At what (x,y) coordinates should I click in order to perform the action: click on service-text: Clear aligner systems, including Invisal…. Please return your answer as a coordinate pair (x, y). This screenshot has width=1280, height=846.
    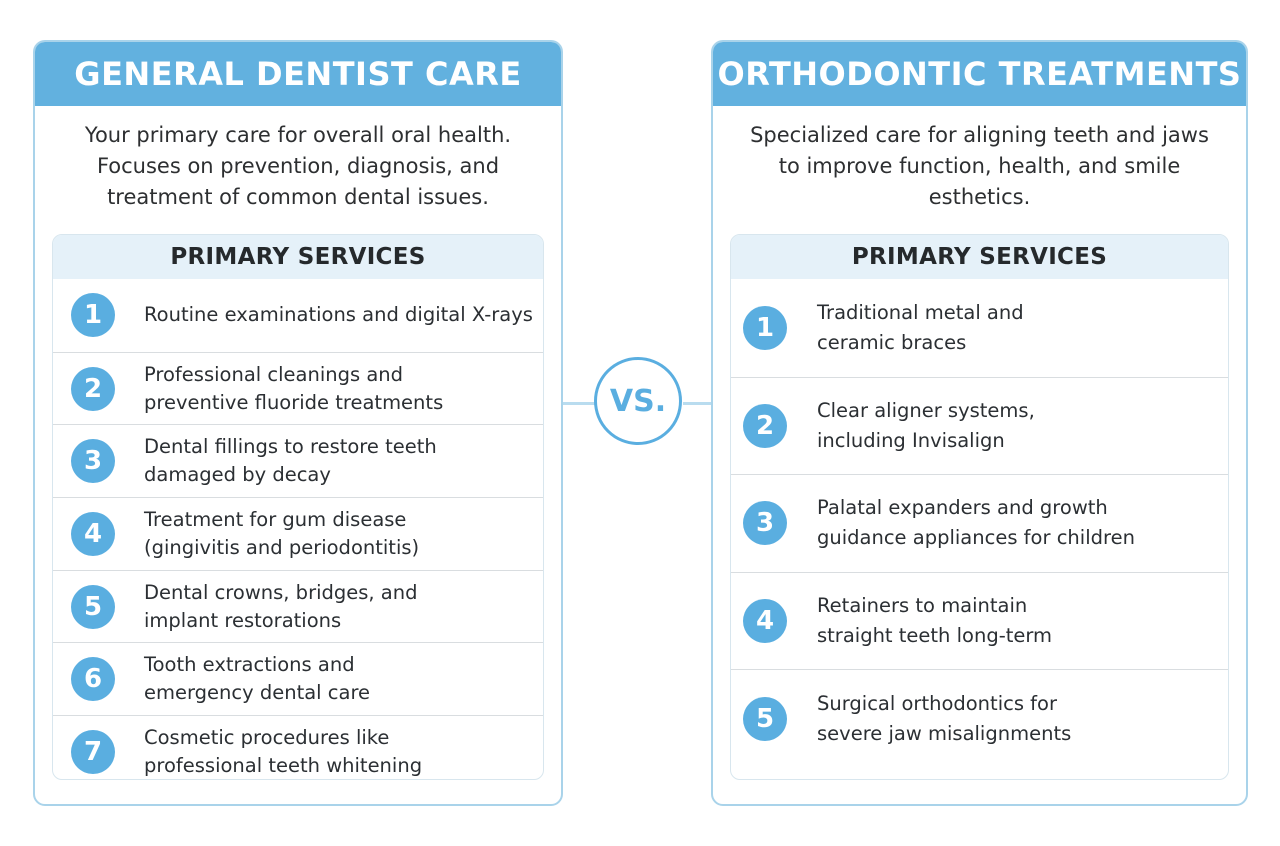
    Looking at the image, I should click on (926, 425).